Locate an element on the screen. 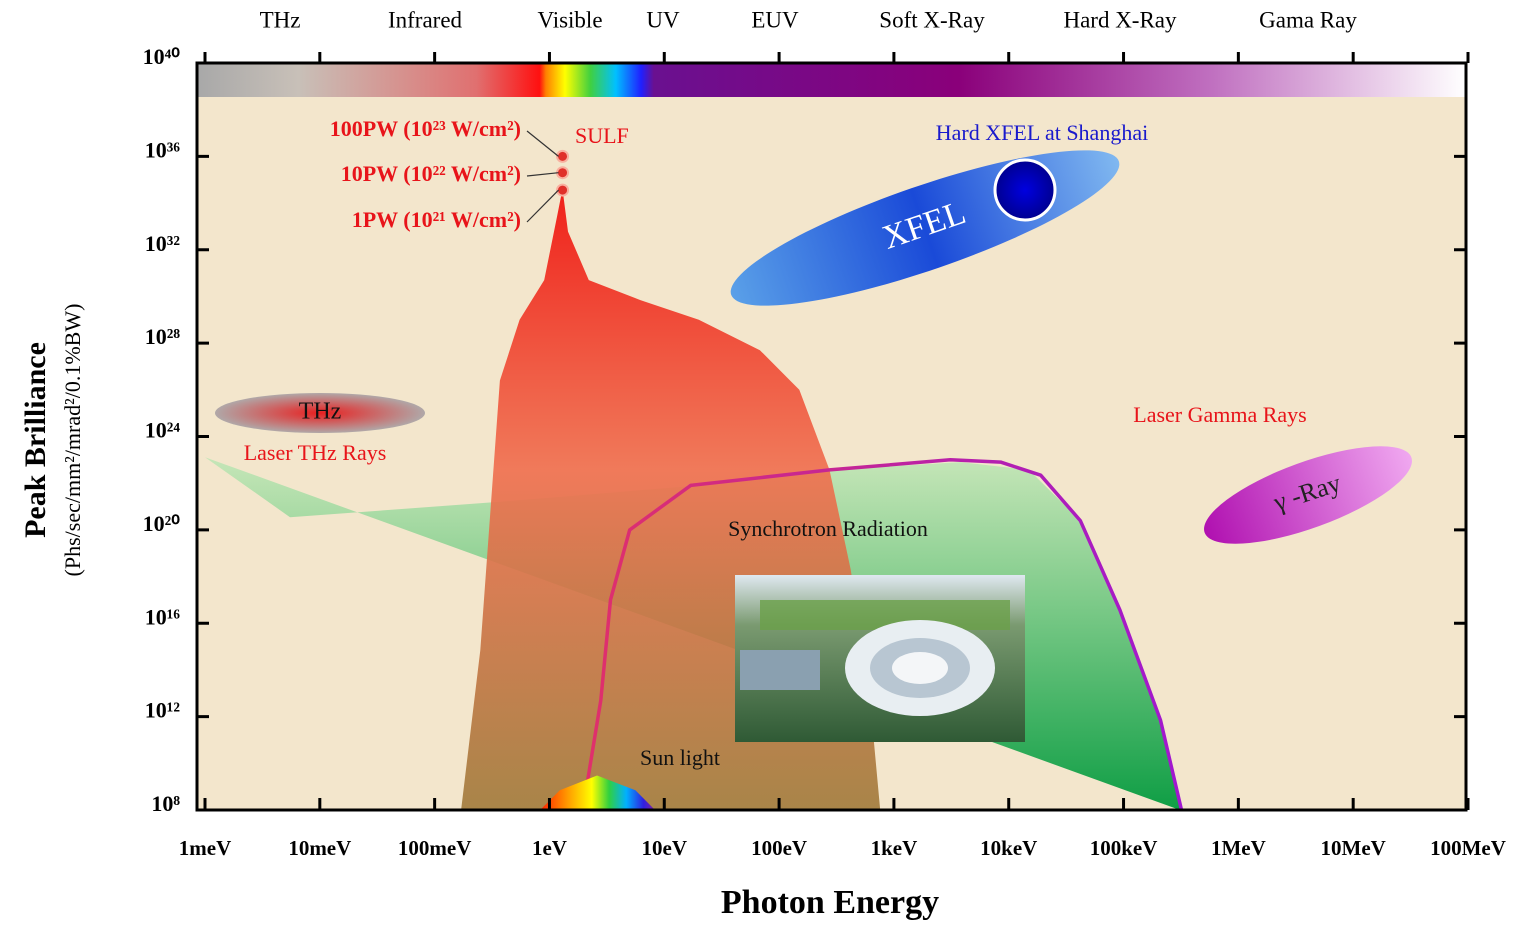 The height and width of the screenshot is (931, 1520). y-tick-label: 10¹² is located at coordinates (163, 710).